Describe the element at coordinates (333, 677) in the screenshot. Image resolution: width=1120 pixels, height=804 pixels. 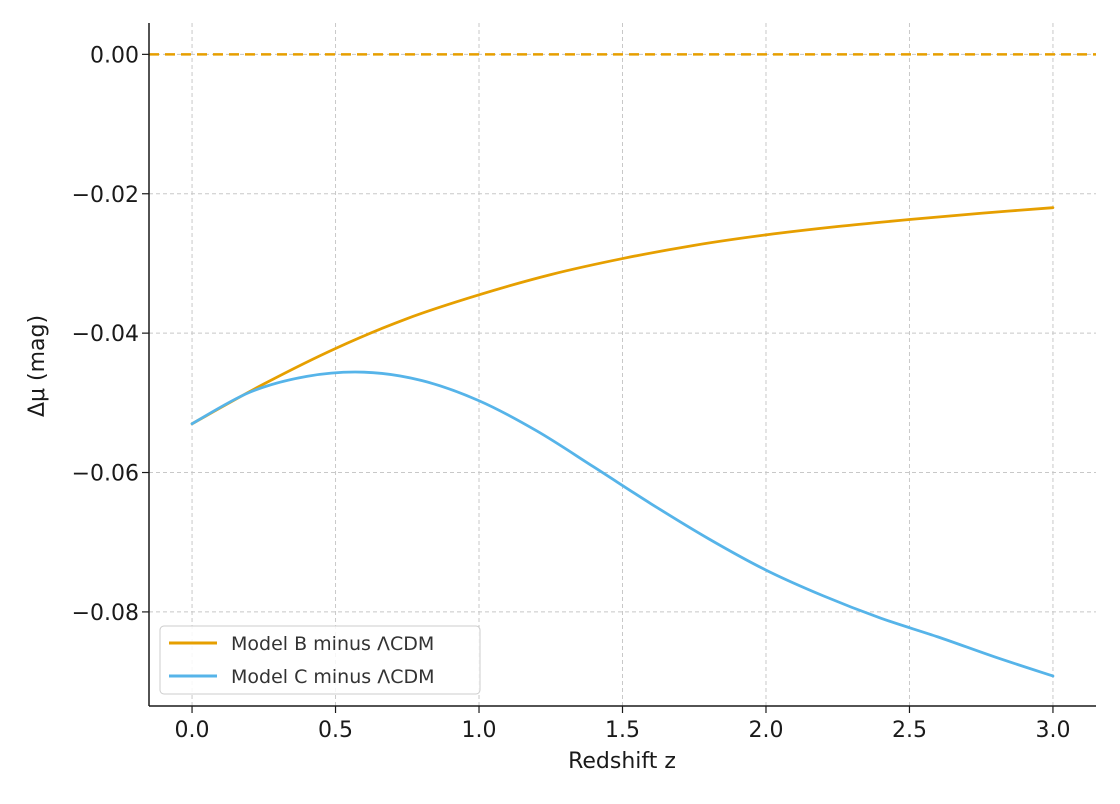
I see `legend-label-model-c: Model C minus ΛCDM` at that location.